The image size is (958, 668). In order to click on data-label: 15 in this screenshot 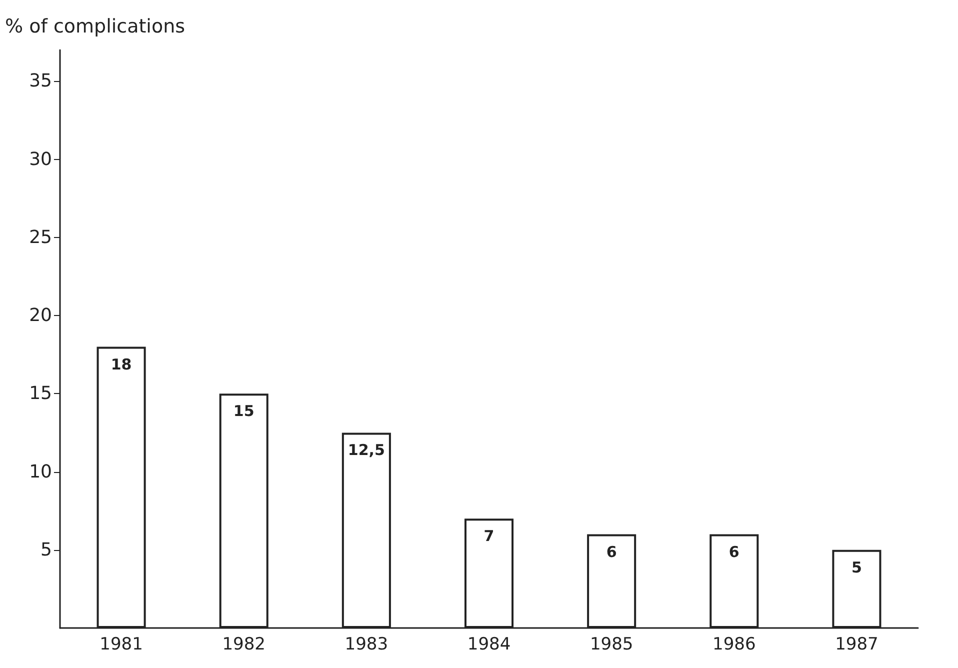, I will do `click(243, 411)`.